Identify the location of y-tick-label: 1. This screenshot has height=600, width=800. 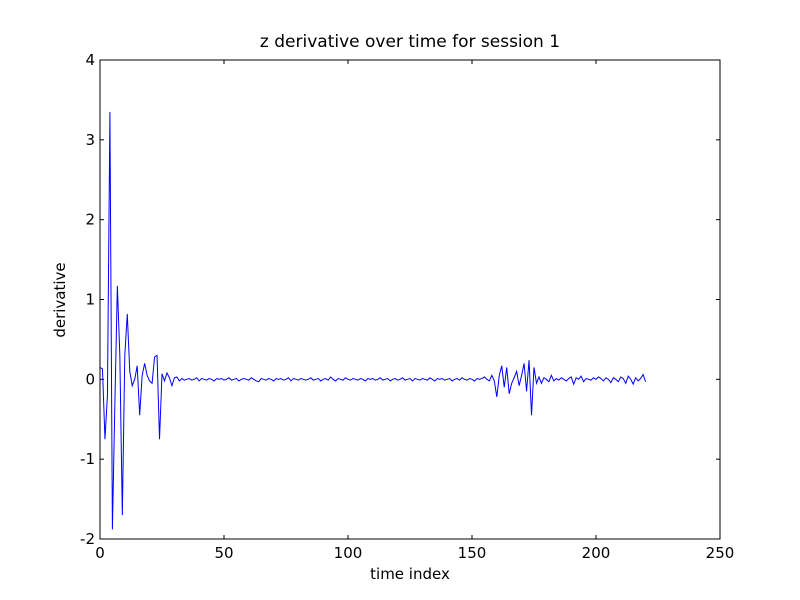
(90, 300).